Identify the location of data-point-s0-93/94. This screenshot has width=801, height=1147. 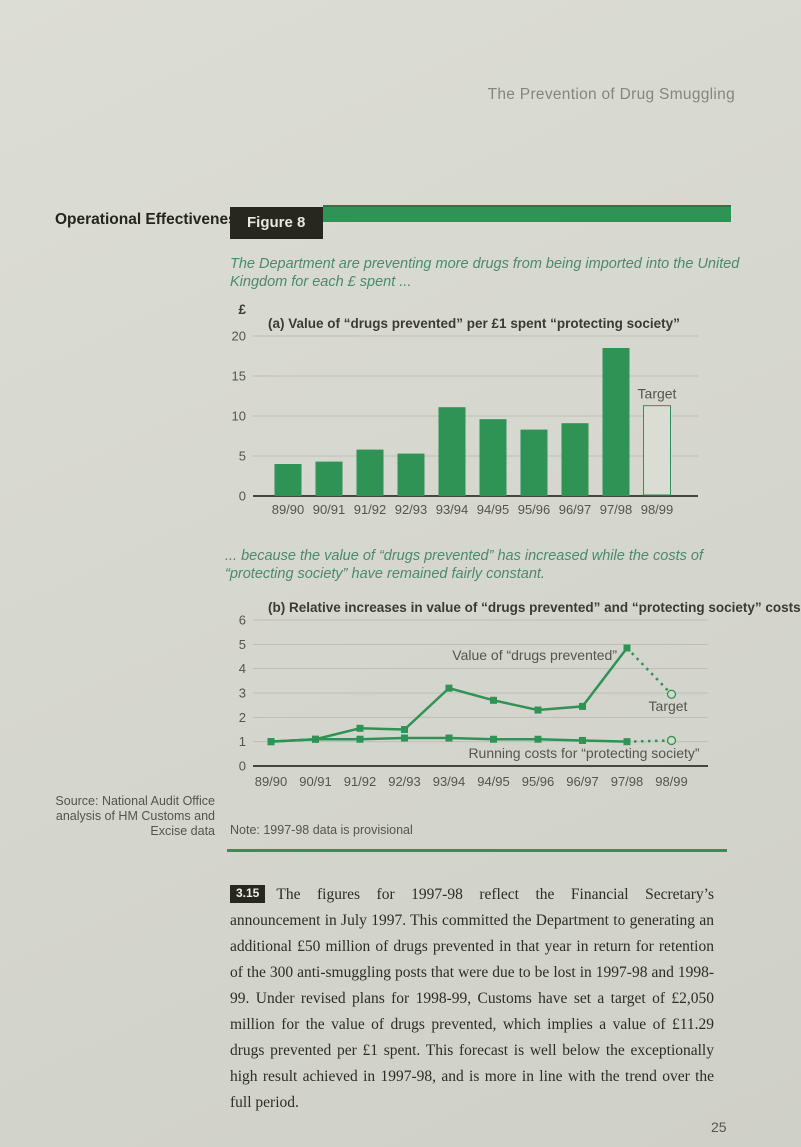
(449, 688).